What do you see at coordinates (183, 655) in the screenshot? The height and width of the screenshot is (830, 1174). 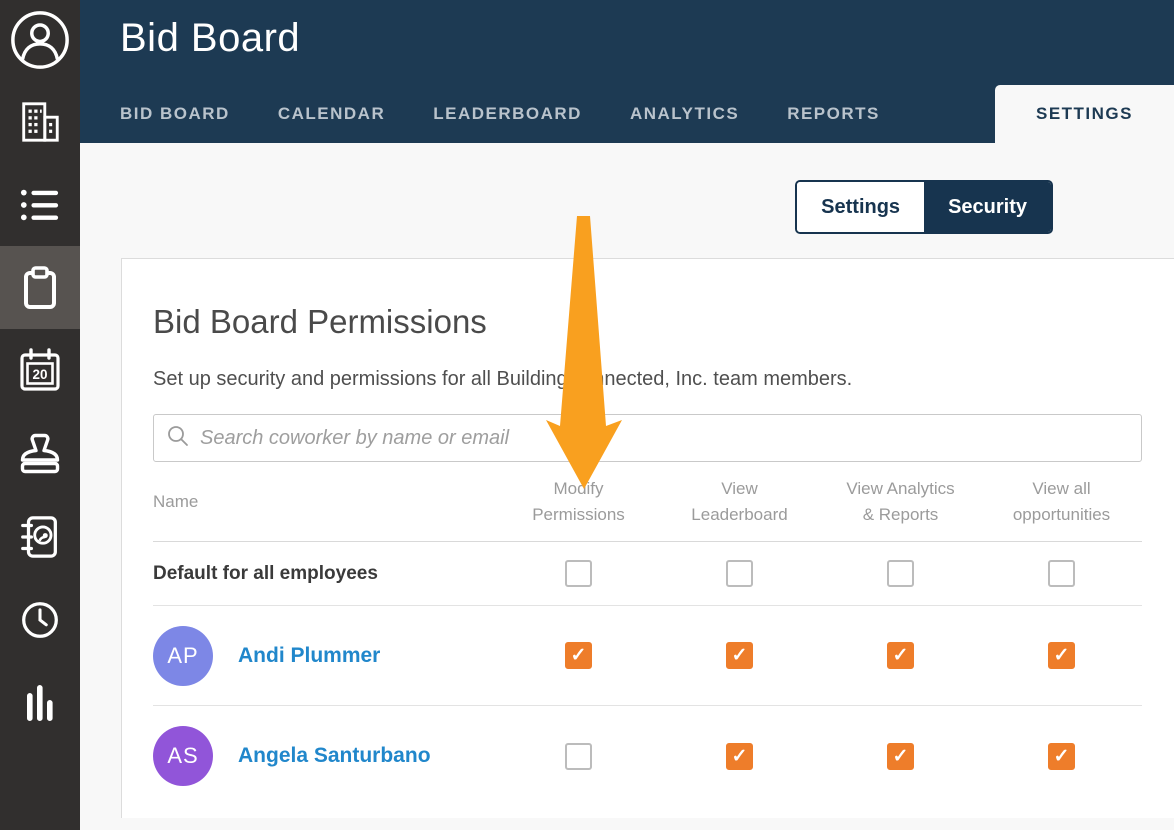 I see `avatar: AP` at bounding box center [183, 655].